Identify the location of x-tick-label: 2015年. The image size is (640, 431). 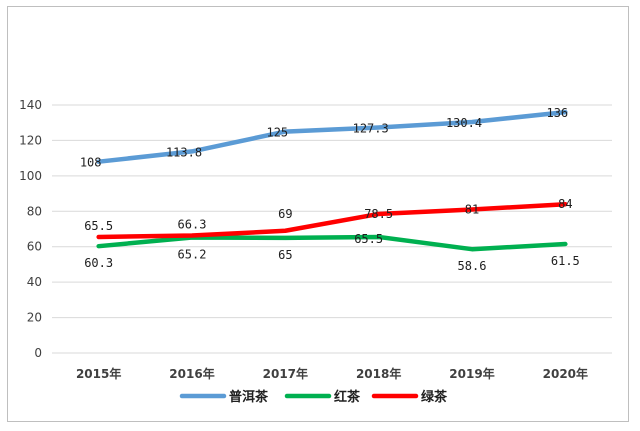
(98, 373).